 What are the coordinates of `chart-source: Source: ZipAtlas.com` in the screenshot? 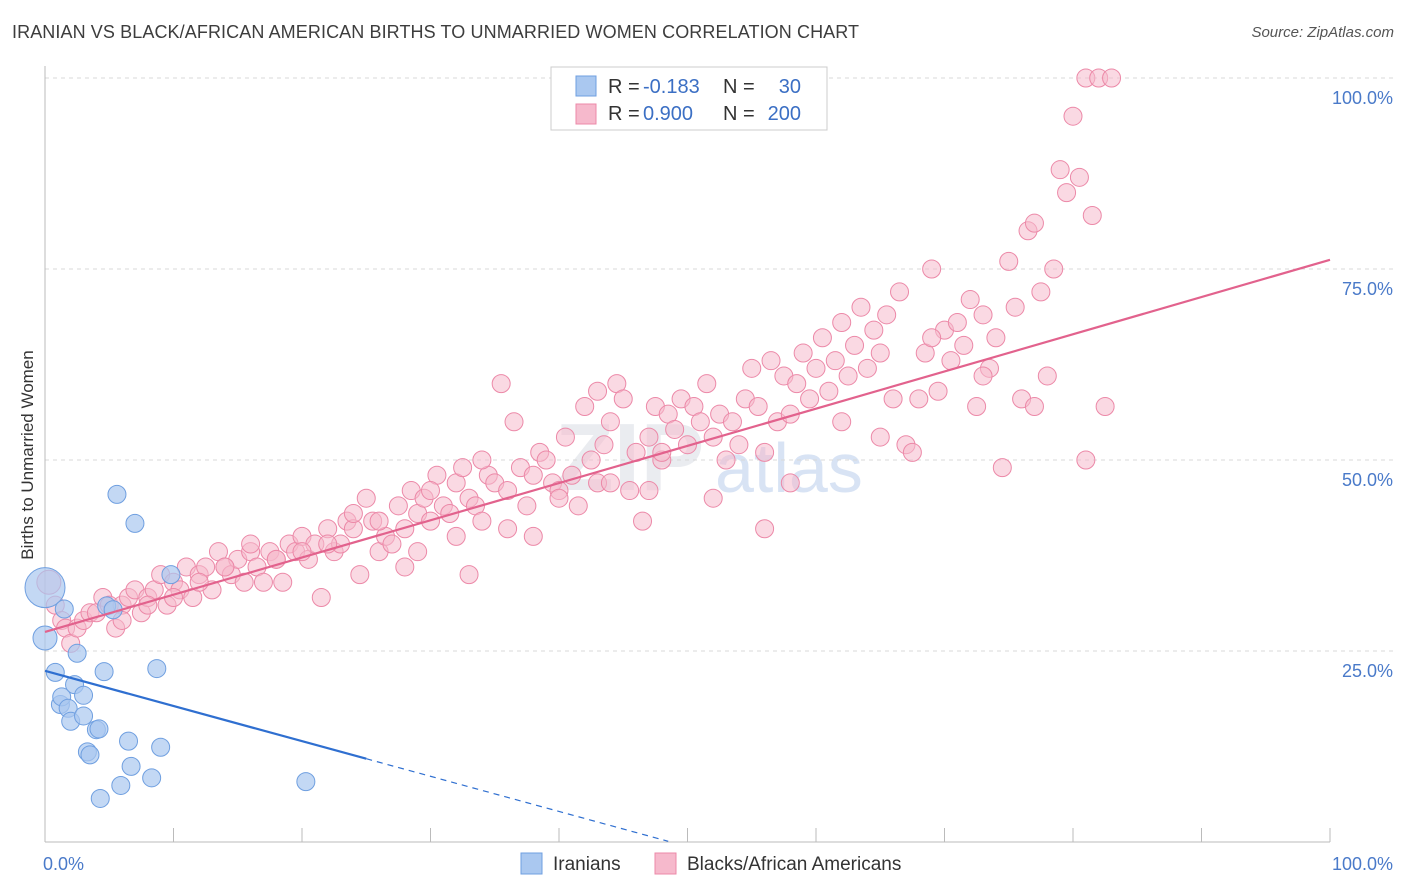 It's located at (1322, 32).